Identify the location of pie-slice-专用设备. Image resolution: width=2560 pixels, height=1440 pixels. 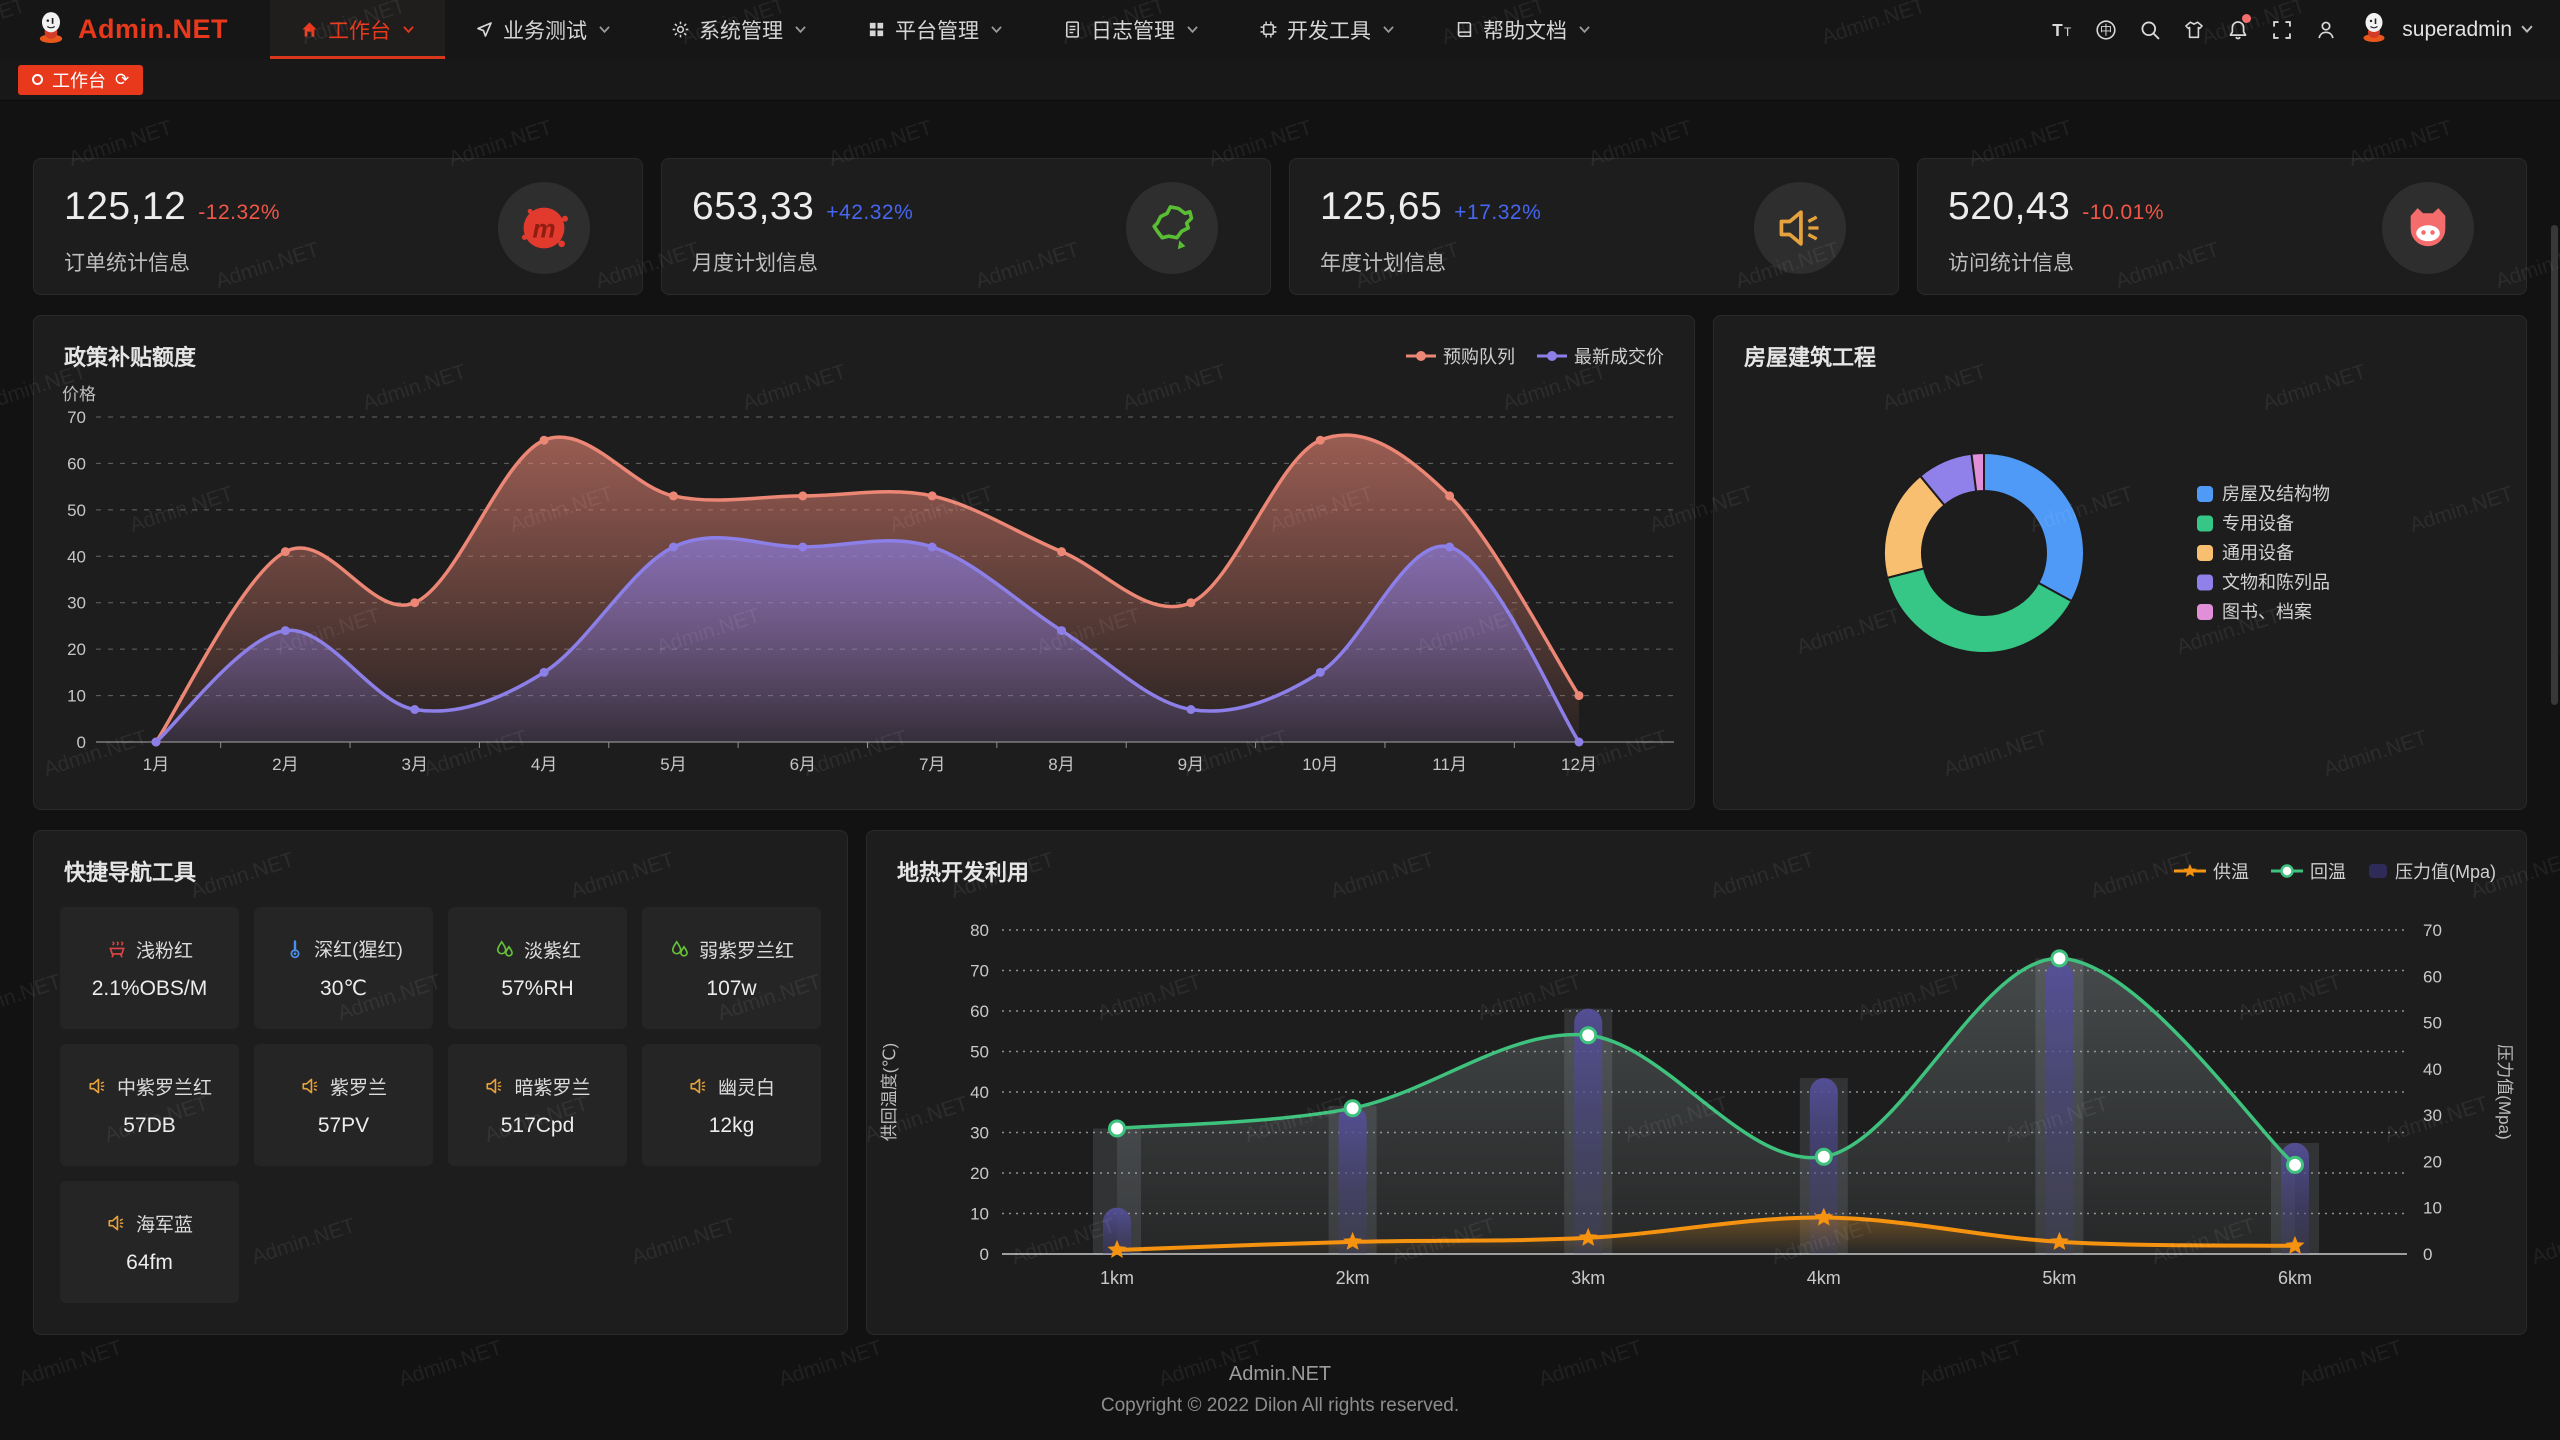
(1979, 610).